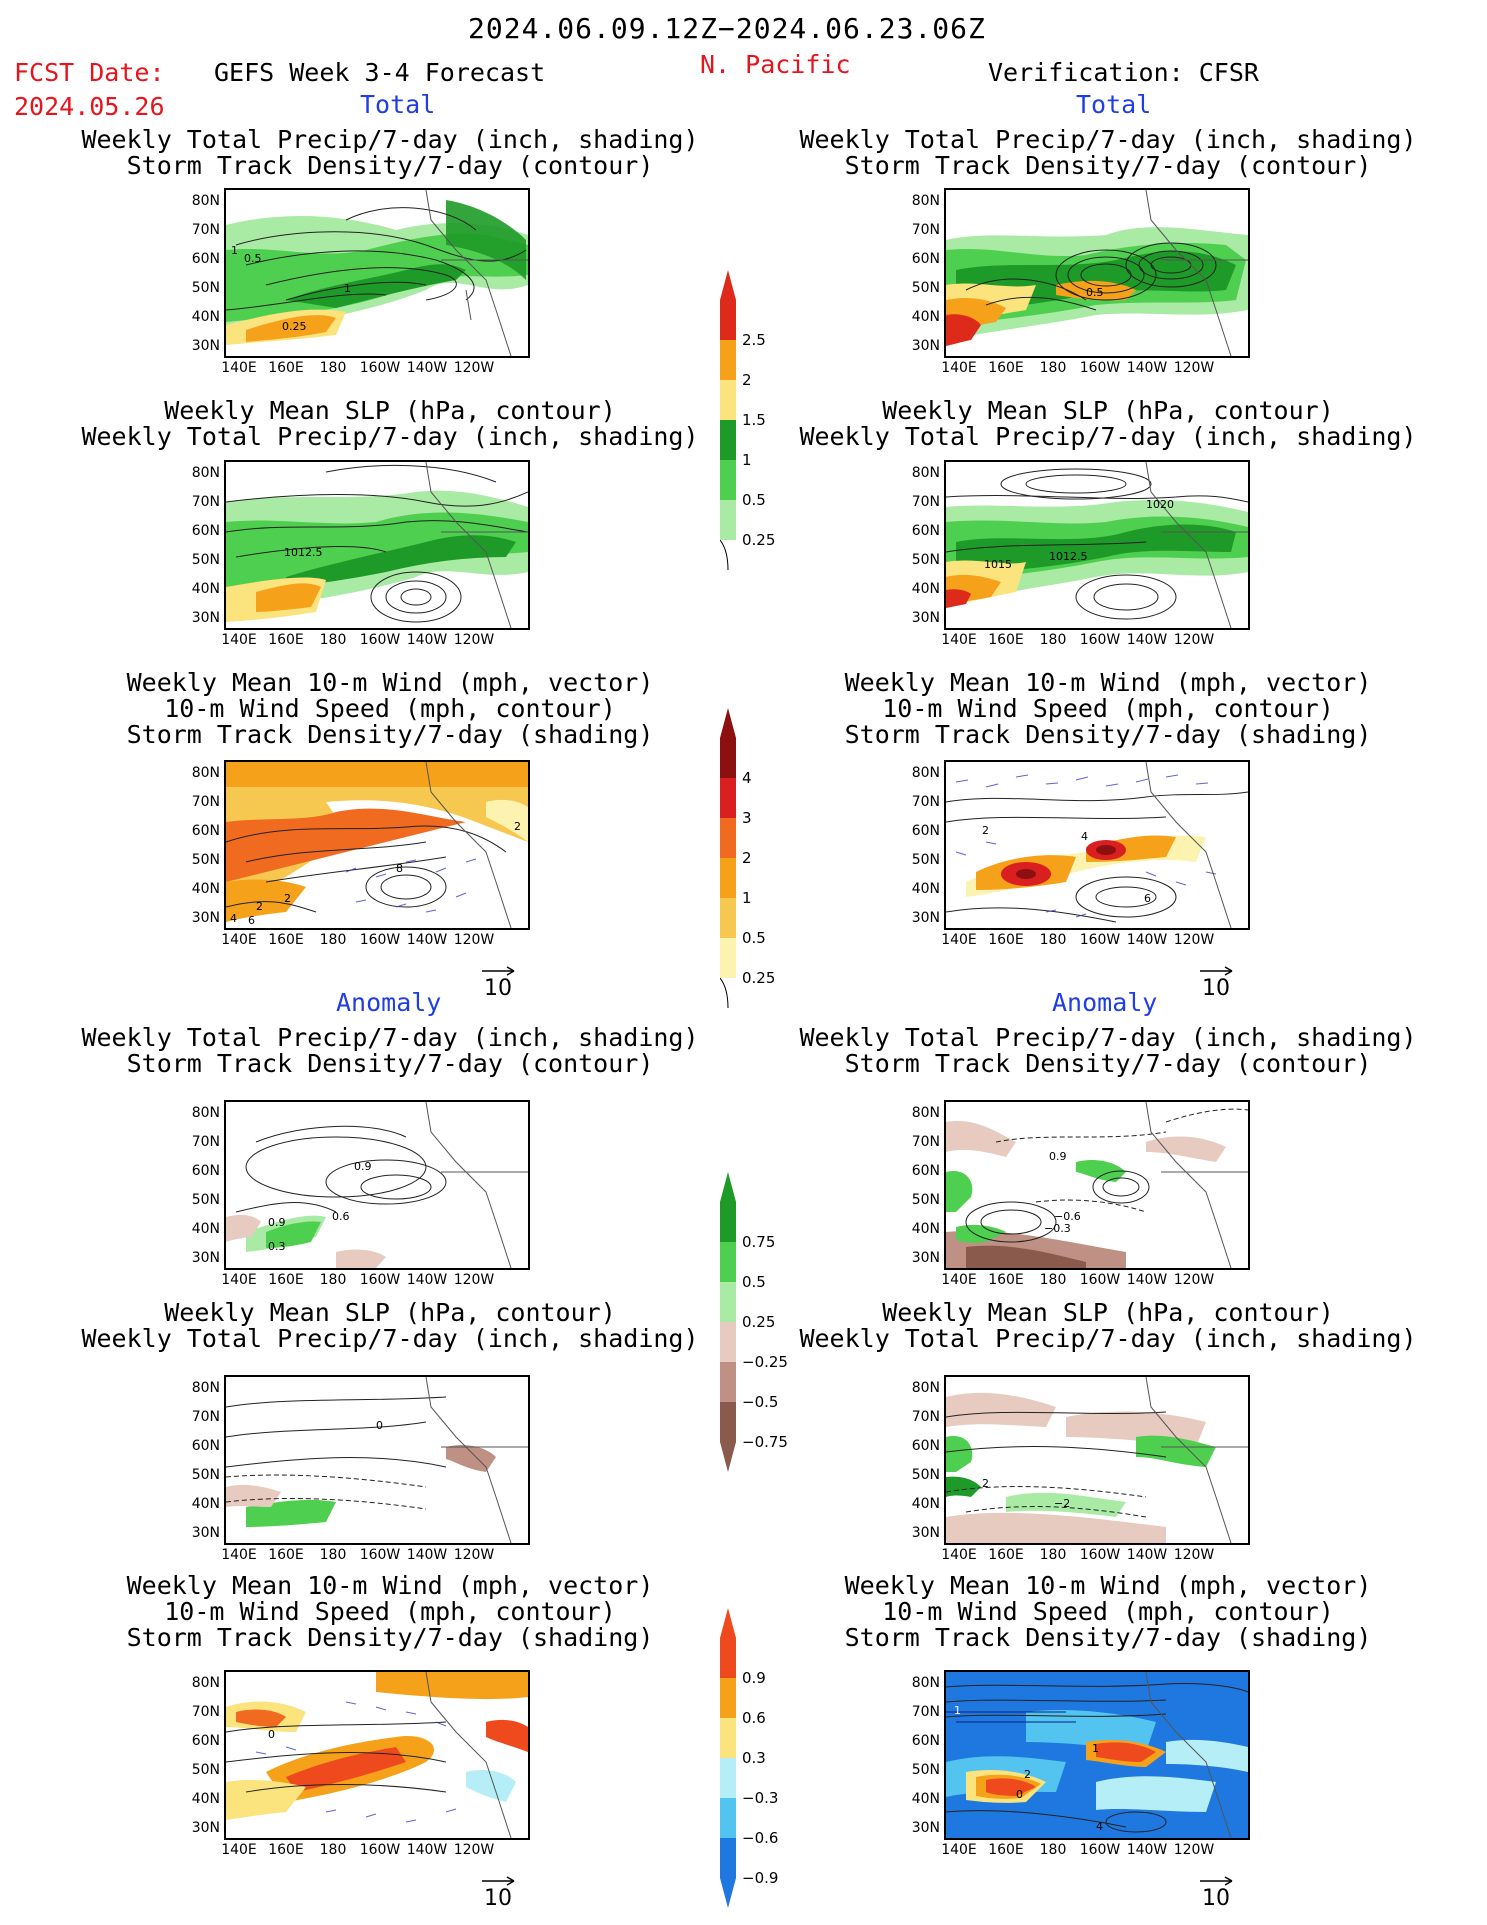 The height and width of the screenshot is (1925, 1487). I want to click on lat-tick-label: 70N, so click(205, 502).